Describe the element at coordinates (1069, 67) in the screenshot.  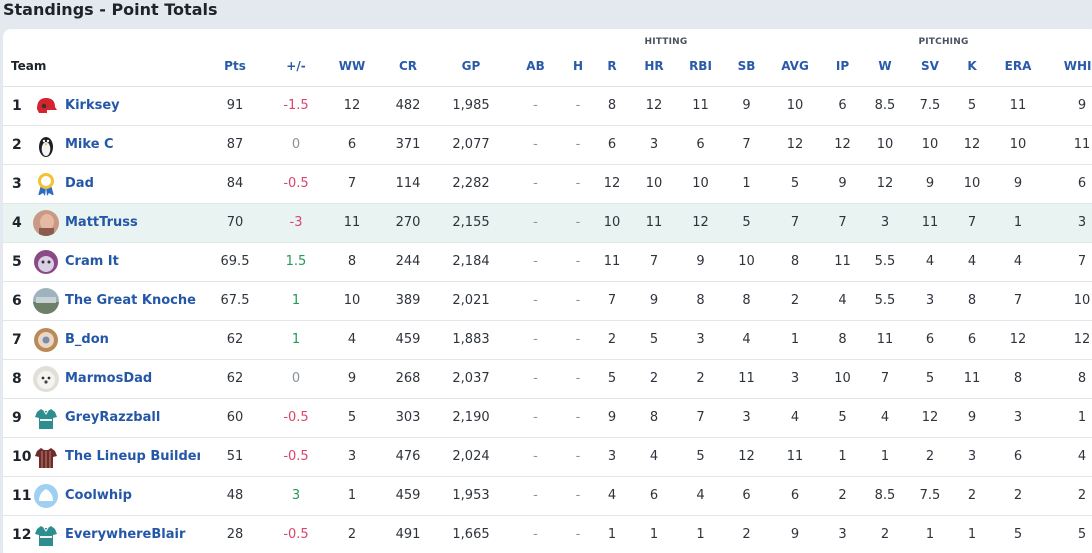
I see `col-header-whip: WHIP` at that location.